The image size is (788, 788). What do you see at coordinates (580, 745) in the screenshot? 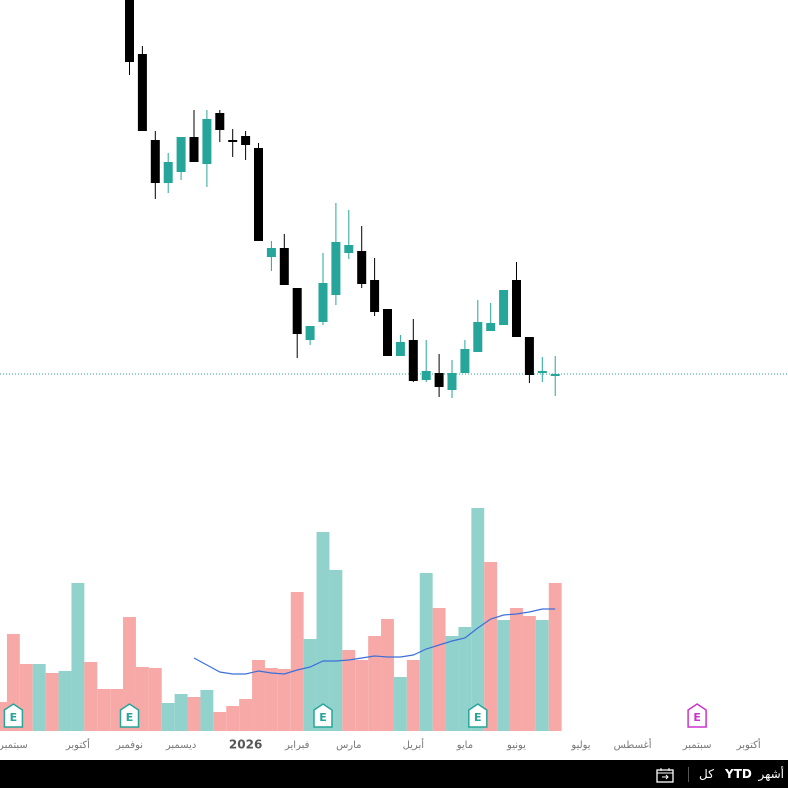
I see `x-tick-label: يوليو` at bounding box center [580, 745].